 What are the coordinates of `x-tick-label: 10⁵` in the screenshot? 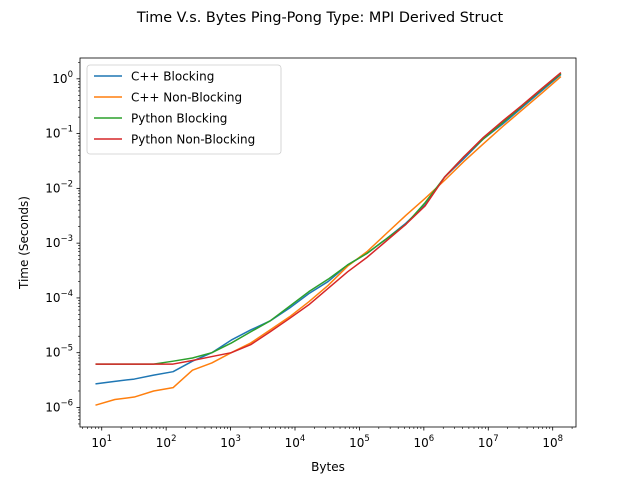 It's located at (359, 442).